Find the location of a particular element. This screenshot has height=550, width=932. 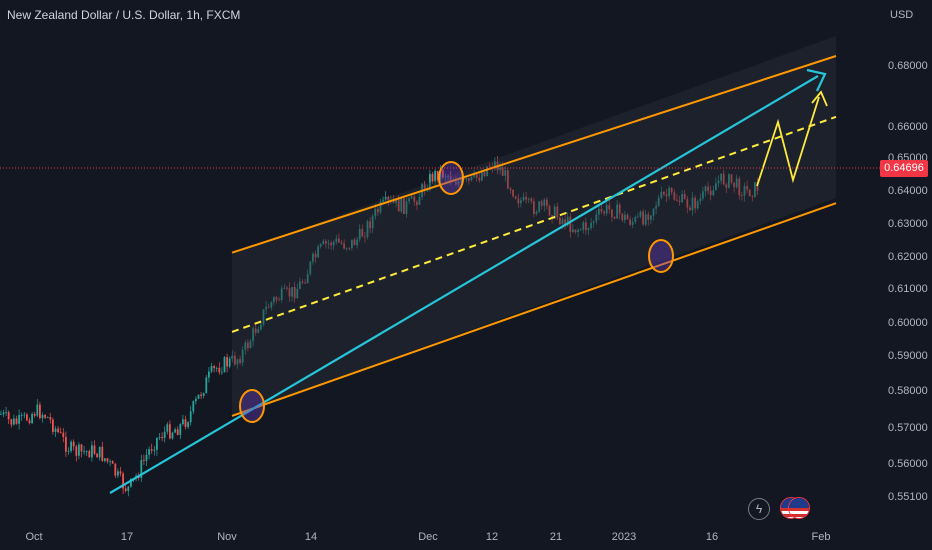

lightning-icon: ϟ is located at coordinates (759, 509).